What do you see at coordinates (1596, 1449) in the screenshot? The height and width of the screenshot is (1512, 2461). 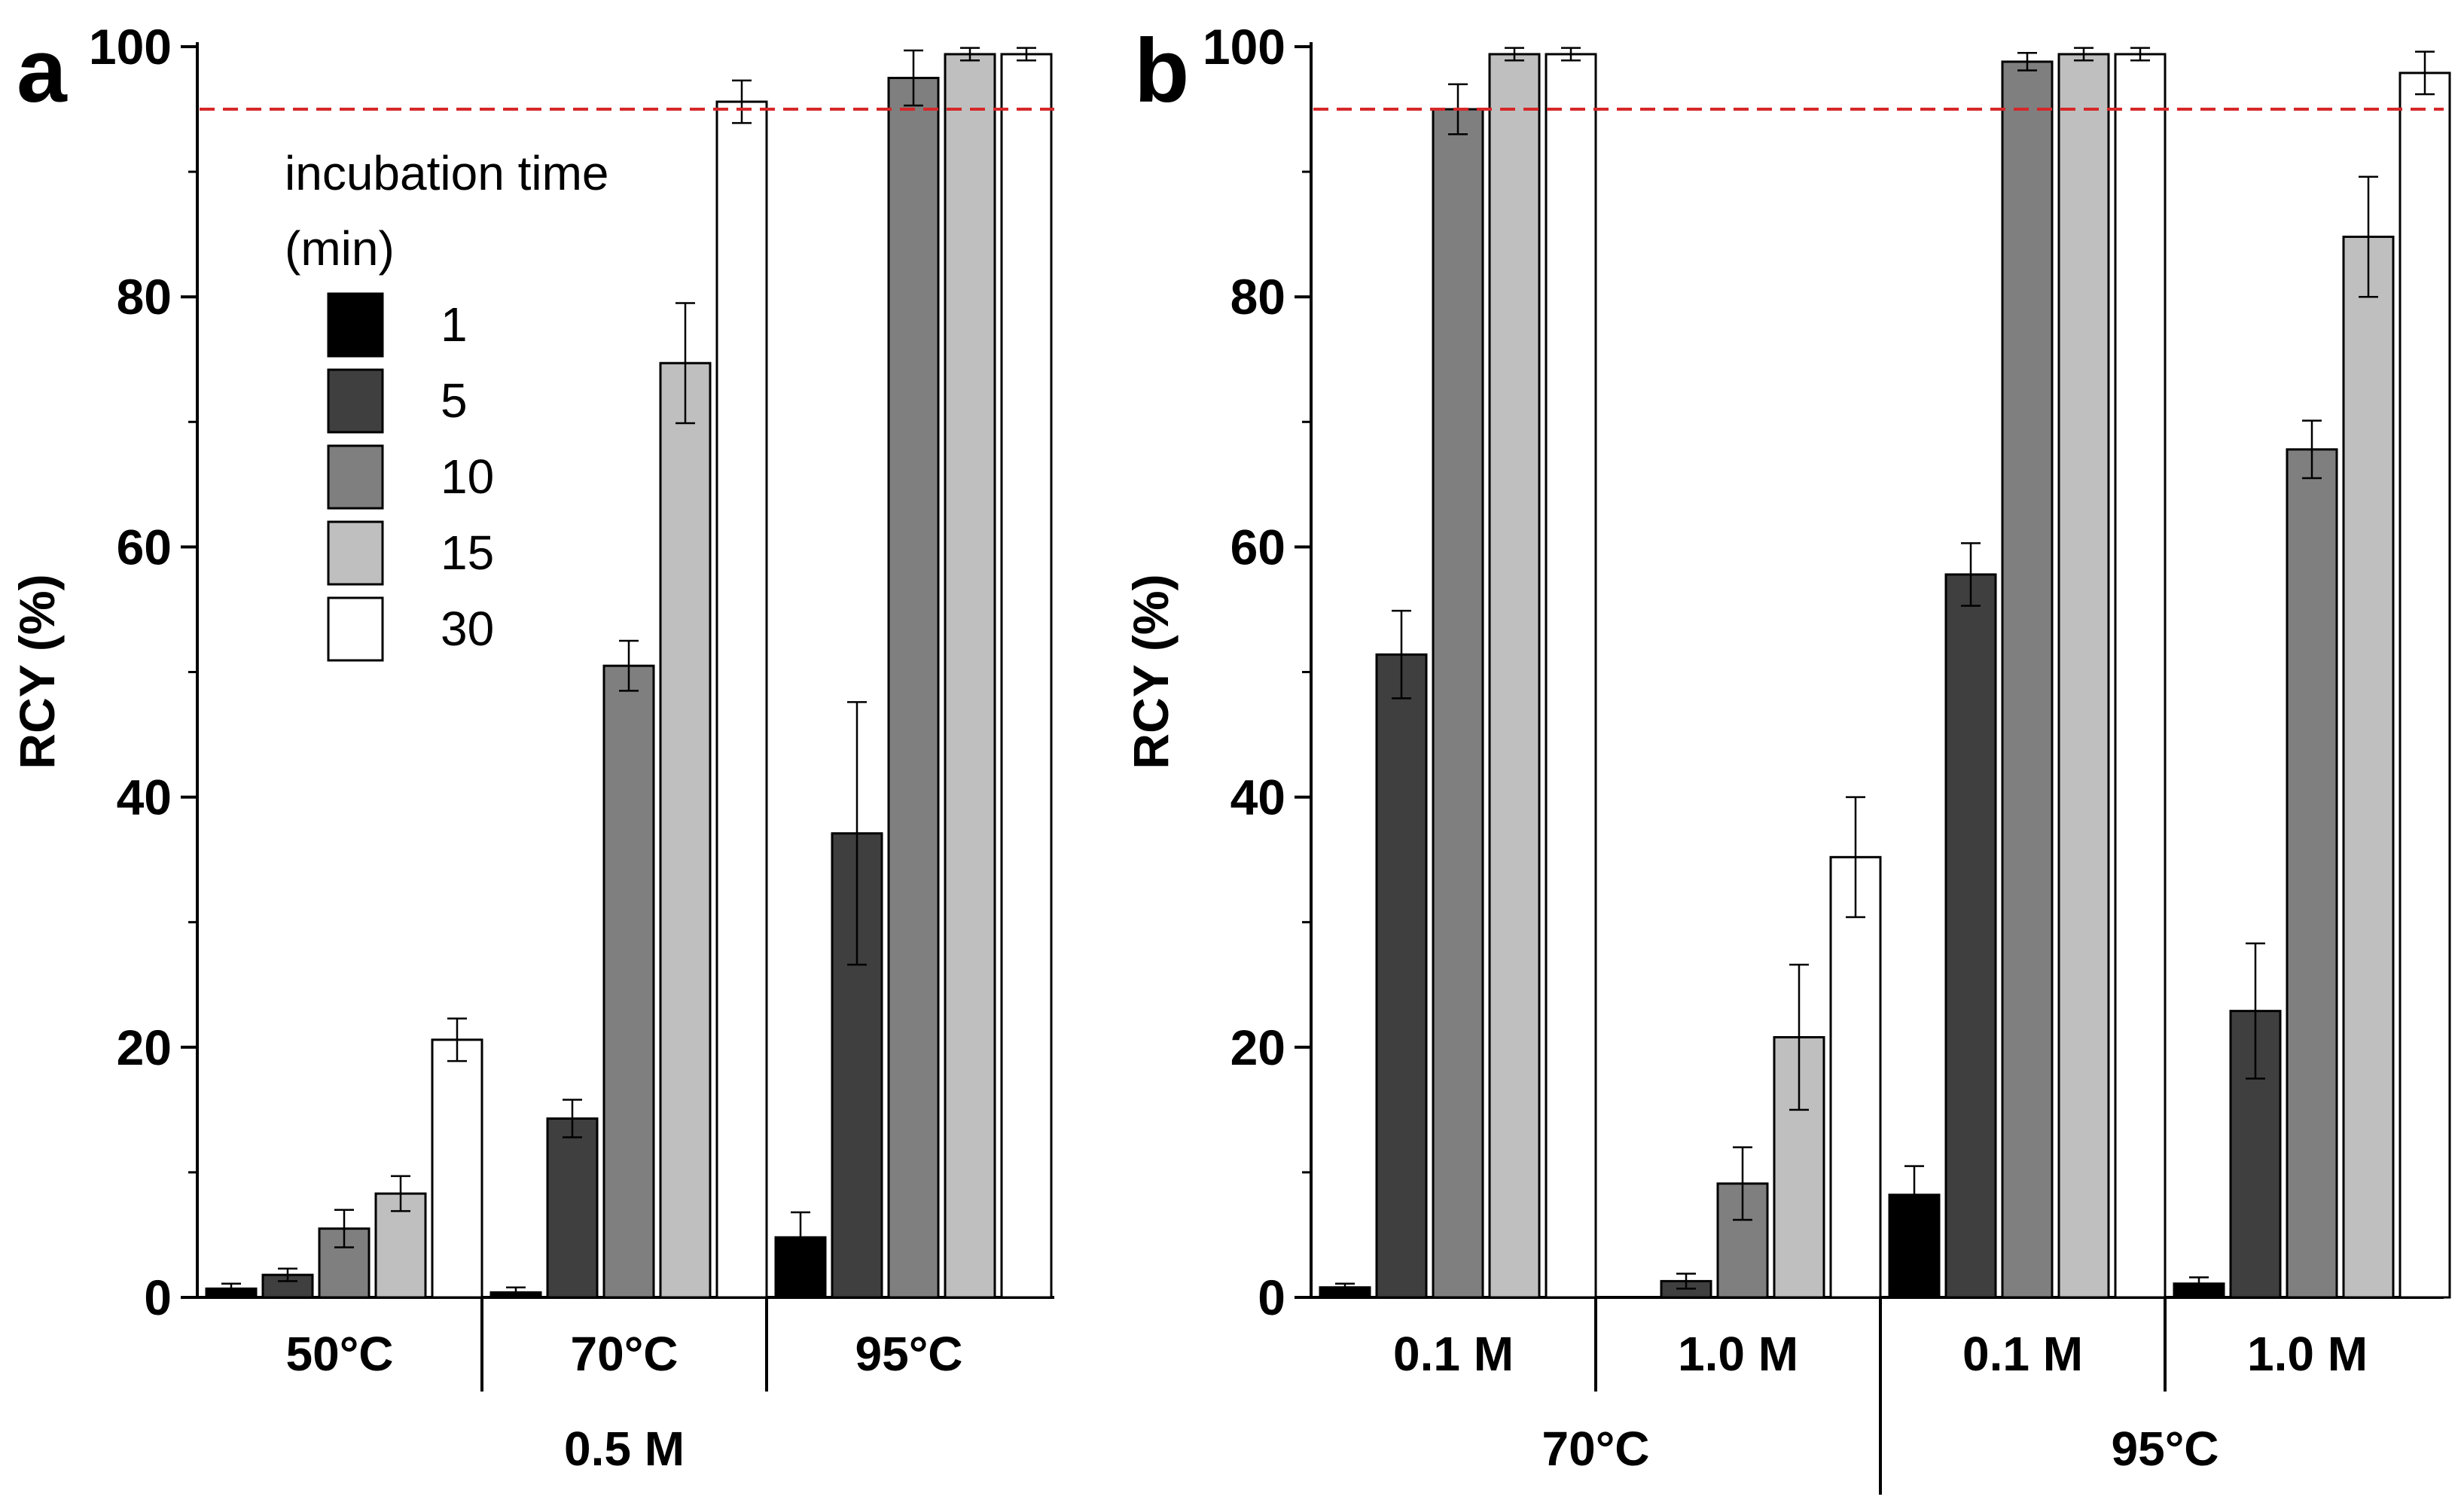 I see `group-label-b-0: 70°C` at bounding box center [1596, 1449].